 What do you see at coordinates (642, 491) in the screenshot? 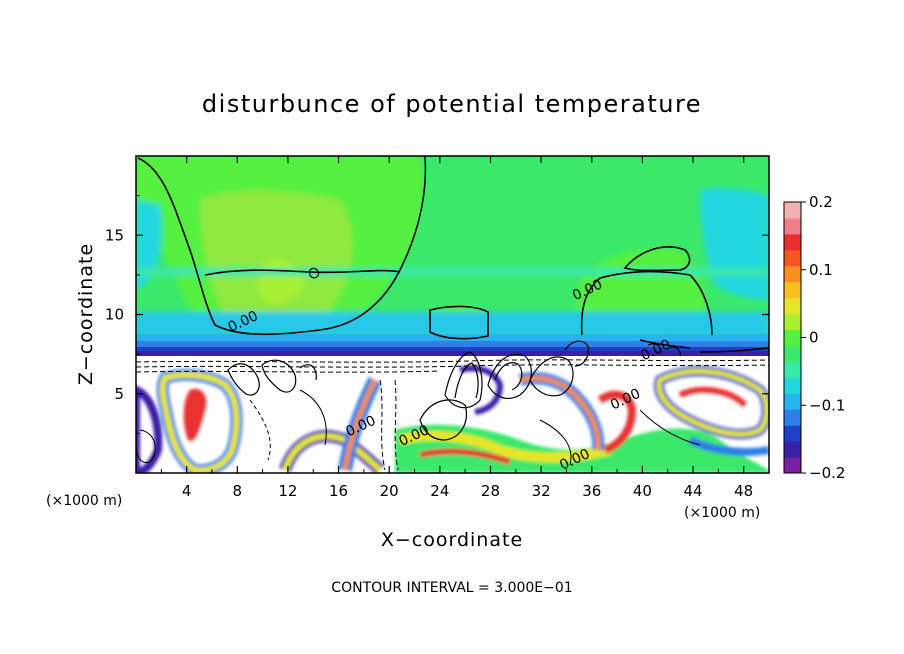
I see `x-tick-label: 40` at bounding box center [642, 491].